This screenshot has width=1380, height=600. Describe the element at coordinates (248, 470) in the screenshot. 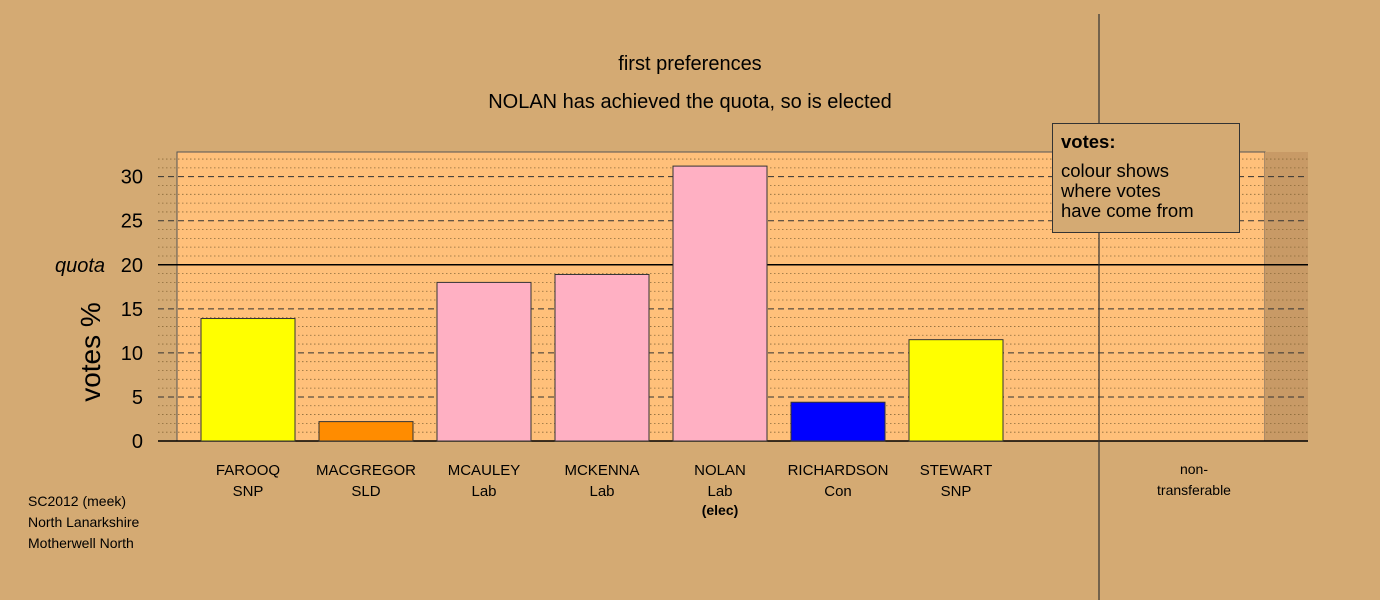

I see `x-tick-label: FAROOQ` at that location.